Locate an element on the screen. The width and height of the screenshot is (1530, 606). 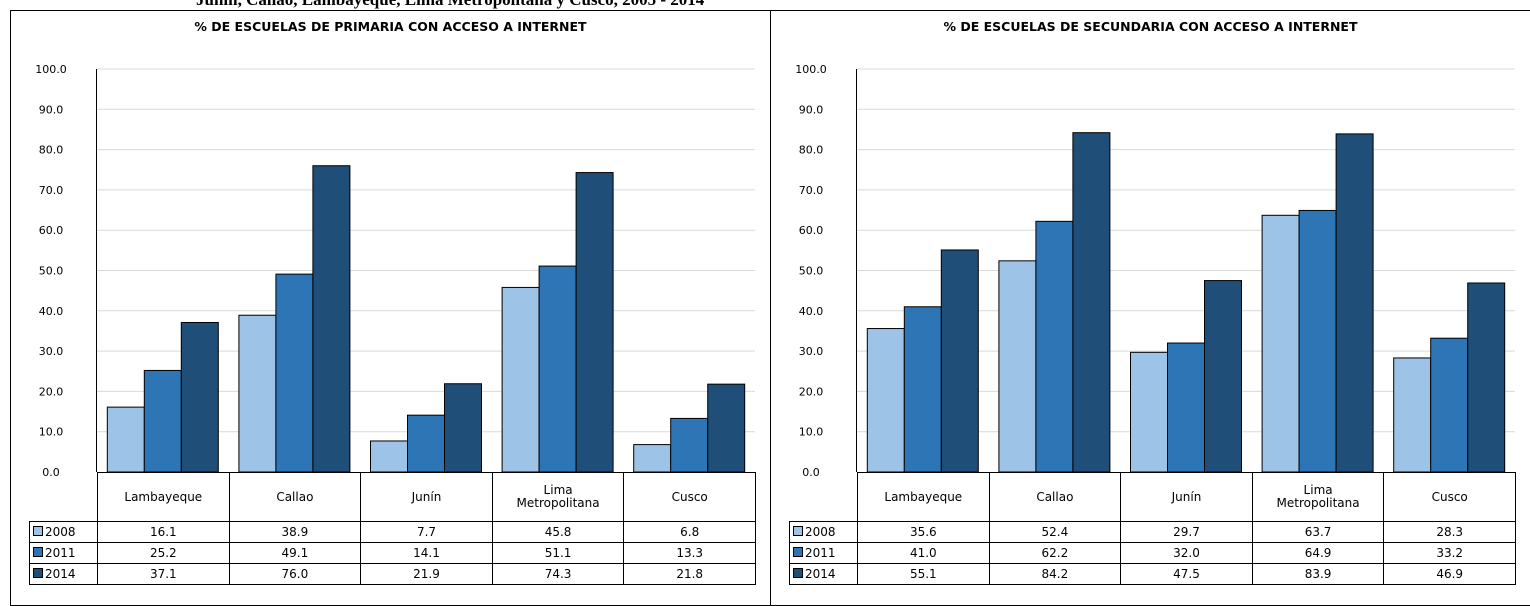
data-label: 32.0 is located at coordinates (1186, 553).